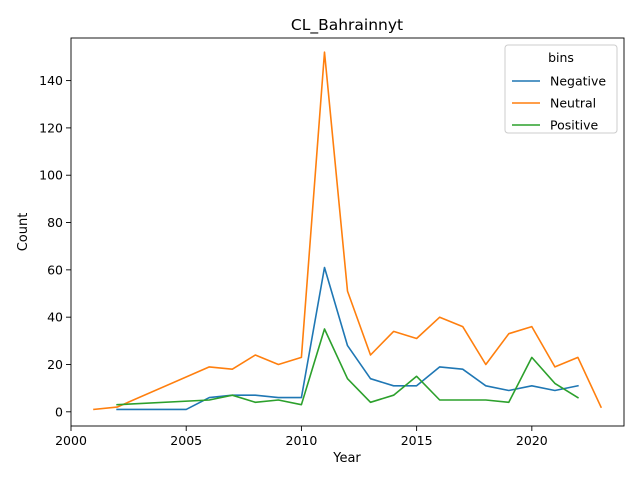 This screenshot has height=480, width=640. What do you see at coordinates (561, 57) in the screenshot?
I see `legend-title: bins` at bounding box center [561, 57].